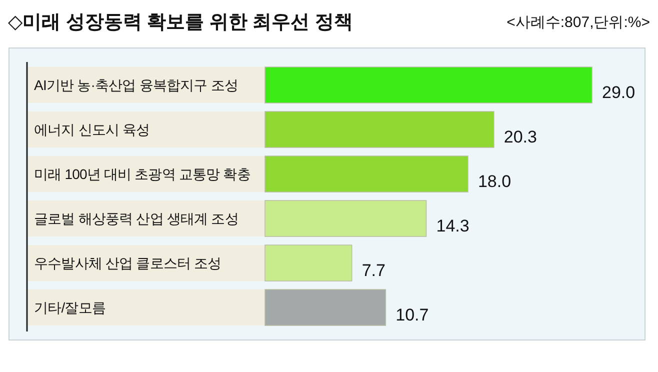 This screenshot has height=372, width=658. I want to click on y-tick-label: 기타/잘모름, so click(70, 308).